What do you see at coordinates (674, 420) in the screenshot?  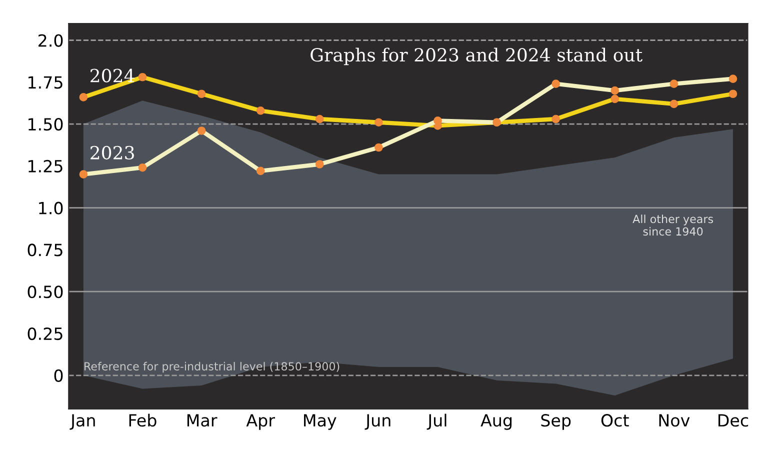 I see `x-tick-label: Nov` at bounding box center [674, 420].